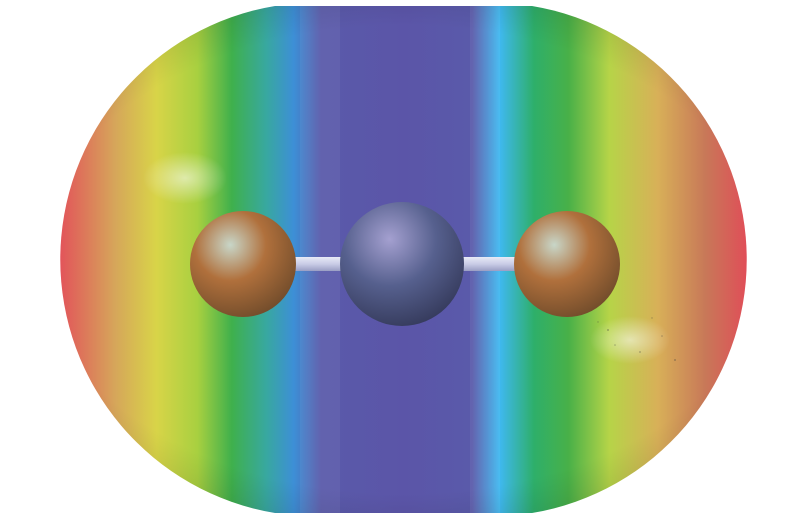 This screenshot has height=519, width=807. I want to click on gloss-highlight-right, so click(630, 340).